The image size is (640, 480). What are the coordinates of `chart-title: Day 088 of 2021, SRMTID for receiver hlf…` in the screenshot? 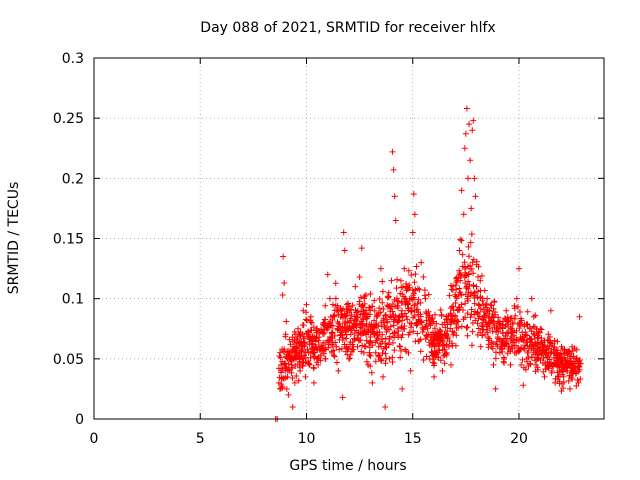 It's located at (347, 28).